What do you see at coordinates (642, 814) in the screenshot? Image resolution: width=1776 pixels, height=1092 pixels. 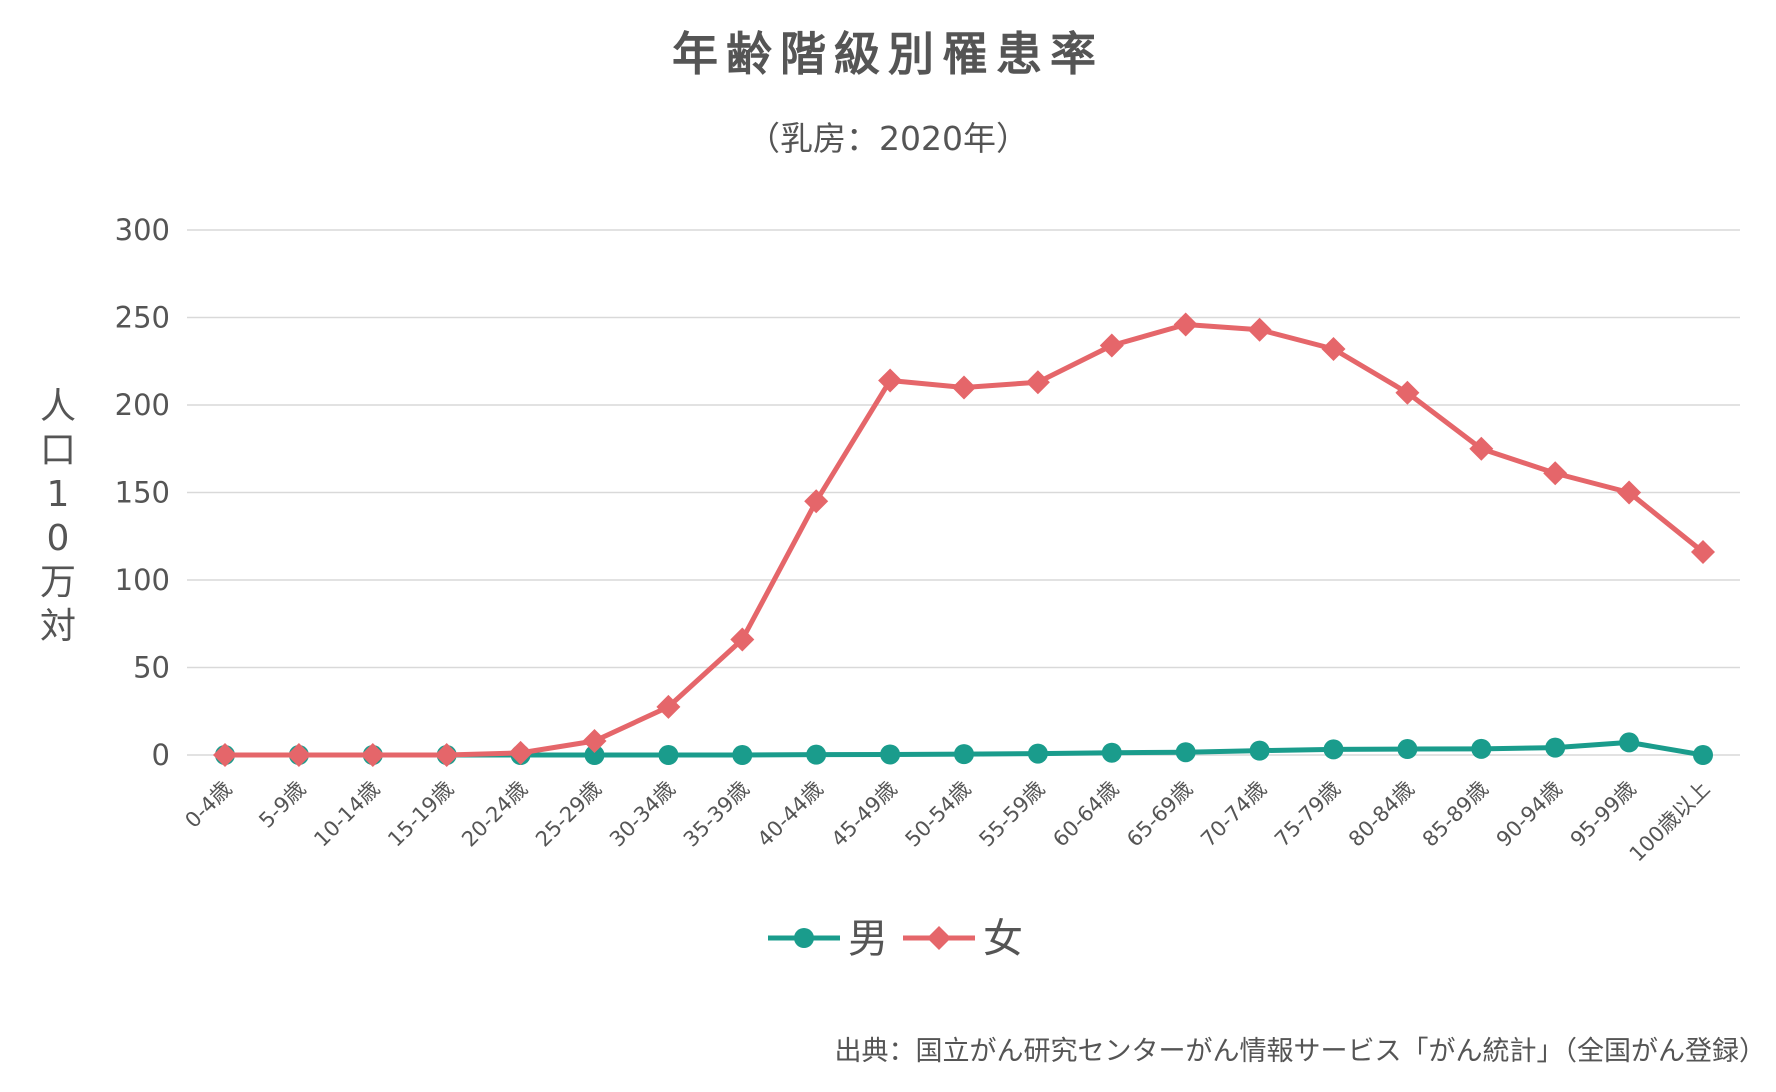 I see `x-tick-label: 30-34歳` at bounding box center [642, 814].